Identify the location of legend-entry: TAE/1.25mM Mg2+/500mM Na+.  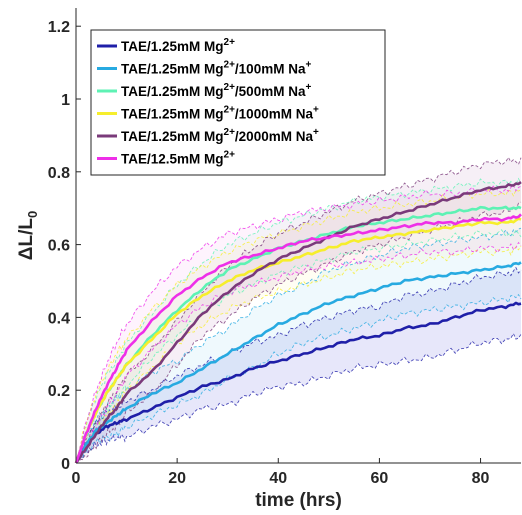
(216, 90).